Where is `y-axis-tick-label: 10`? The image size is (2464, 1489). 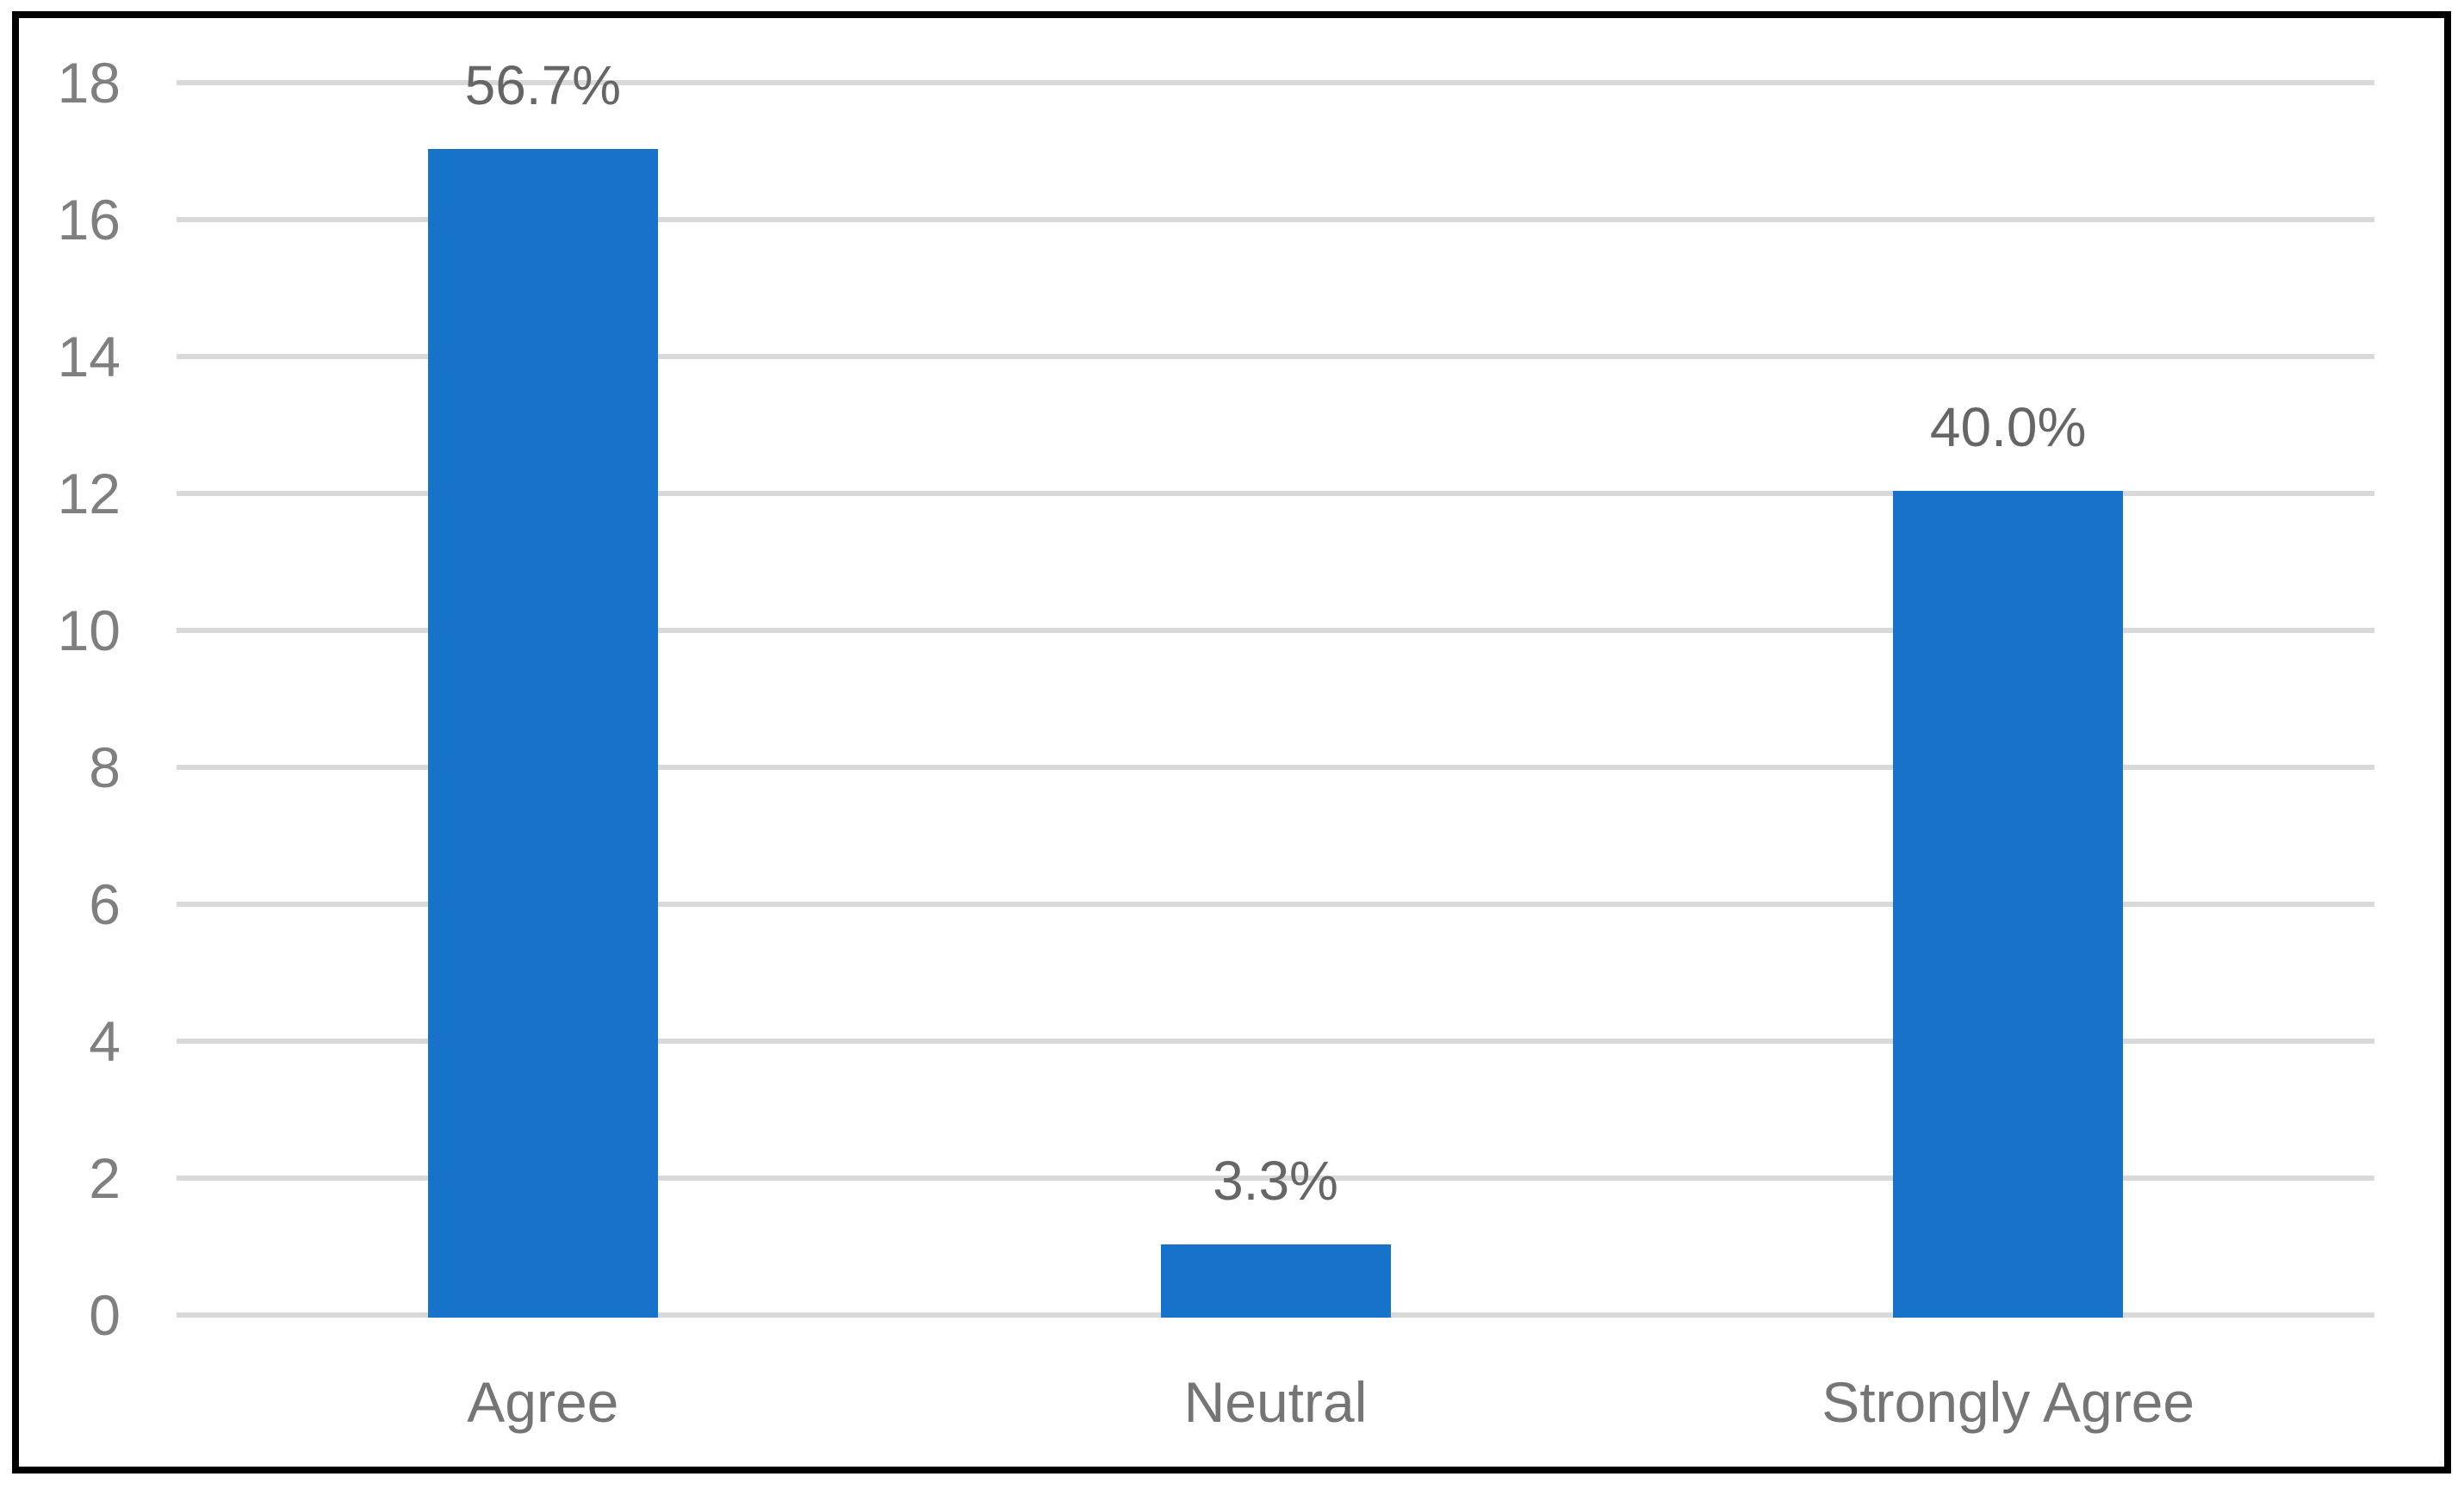 y-axis-tick-label: 10 is located at coordinates (89, 630).